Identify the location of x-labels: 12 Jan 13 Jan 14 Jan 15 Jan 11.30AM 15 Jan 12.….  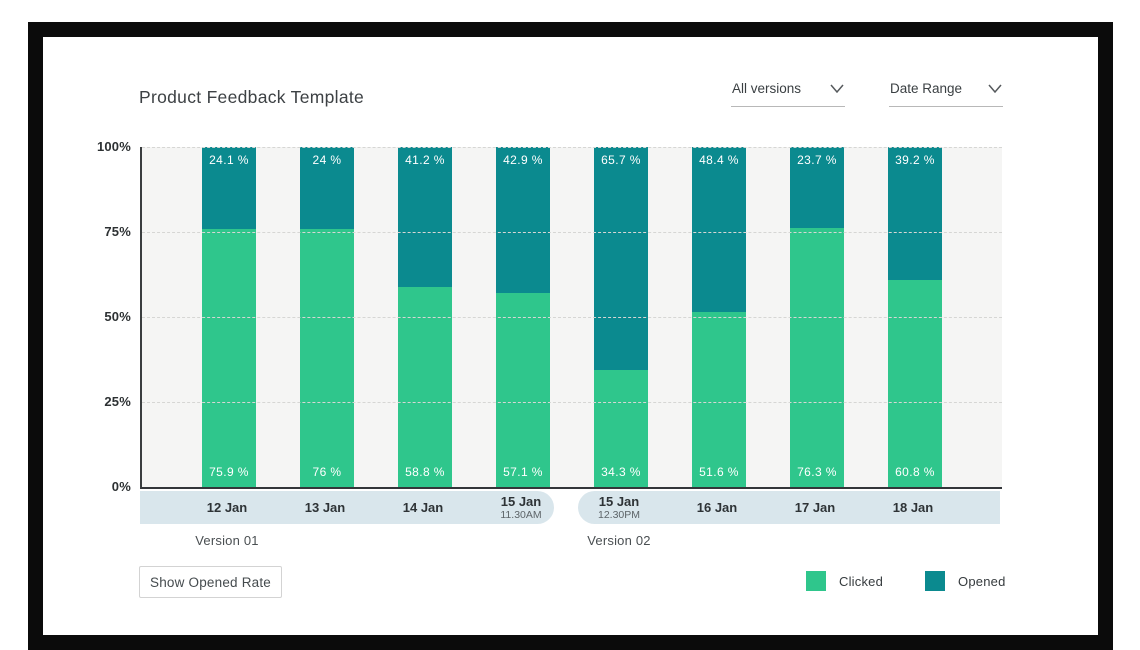
(570, 507).